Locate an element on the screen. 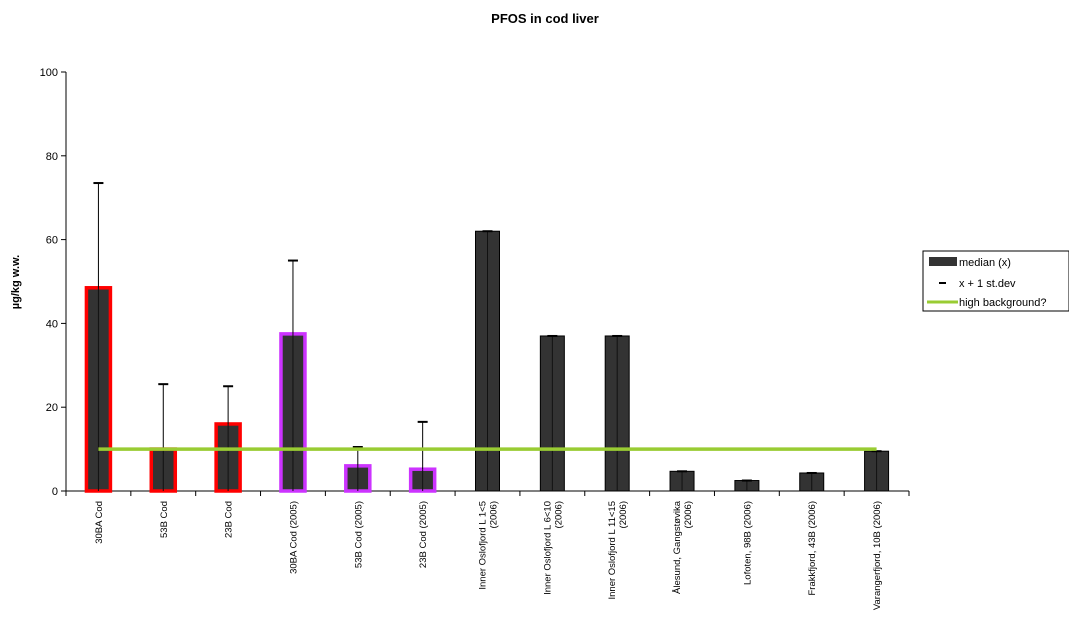 This screenshot has height=632, width=1069. category-label: Inner Oslofjord L 6<10 (2006) is located at coordinates (553, 548).